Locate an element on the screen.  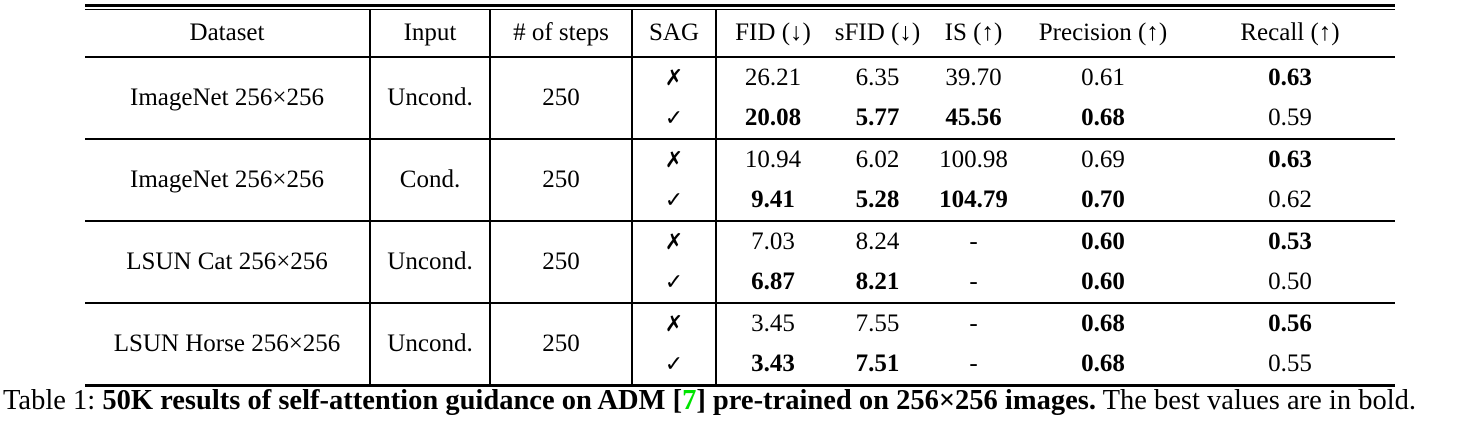
sfid-cell: 5.77 is located at coordinates (877, 117).